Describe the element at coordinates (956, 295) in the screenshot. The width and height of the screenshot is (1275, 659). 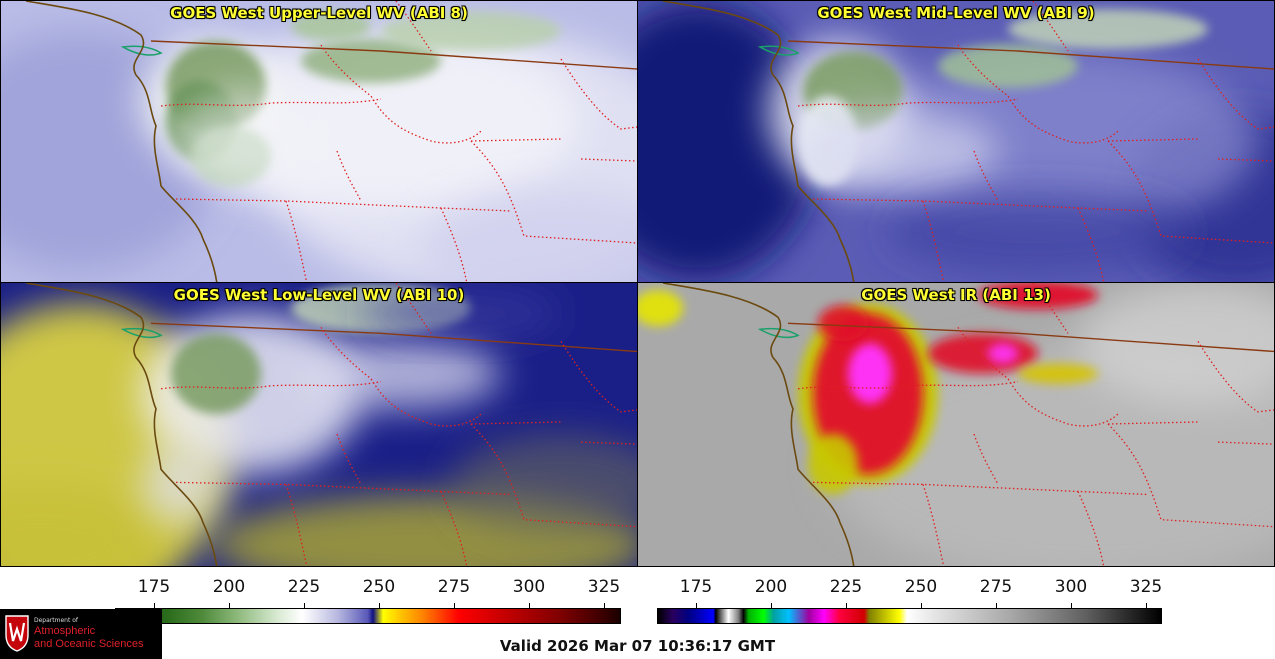
I see `panel-title-infrared: GOES West IR (ABI 13)` at that location.